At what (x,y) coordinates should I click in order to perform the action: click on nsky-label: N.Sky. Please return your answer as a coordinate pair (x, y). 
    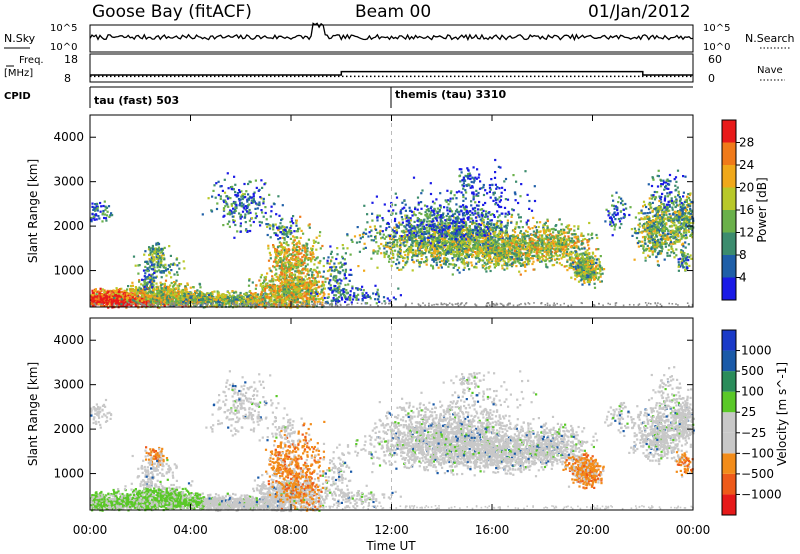
    Looking at the image, I should click on (20, 38).